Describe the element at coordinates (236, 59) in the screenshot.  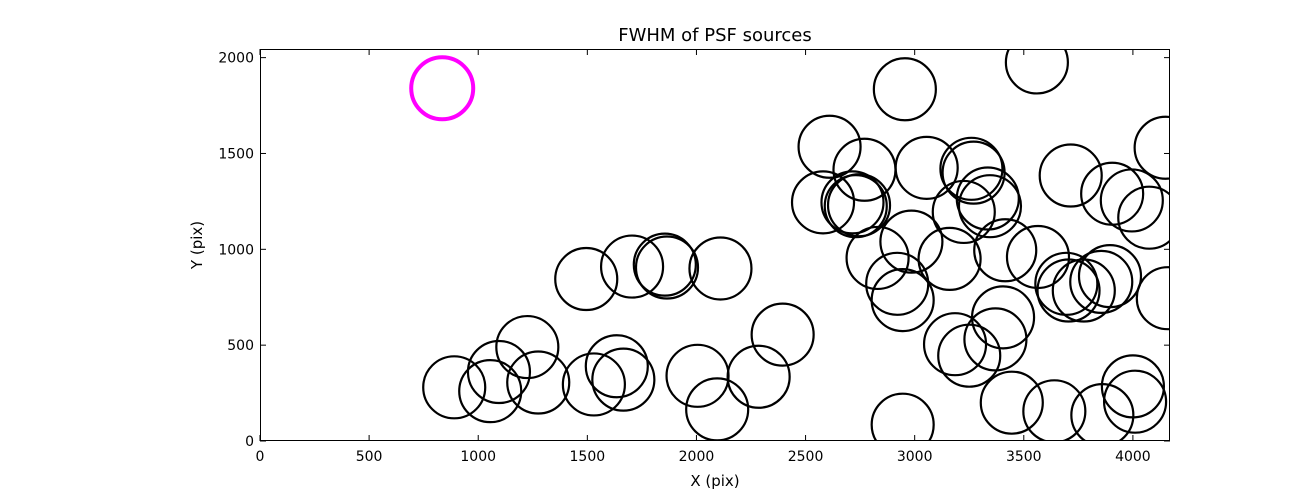
I see `y-tick-label: 2000` at that location.